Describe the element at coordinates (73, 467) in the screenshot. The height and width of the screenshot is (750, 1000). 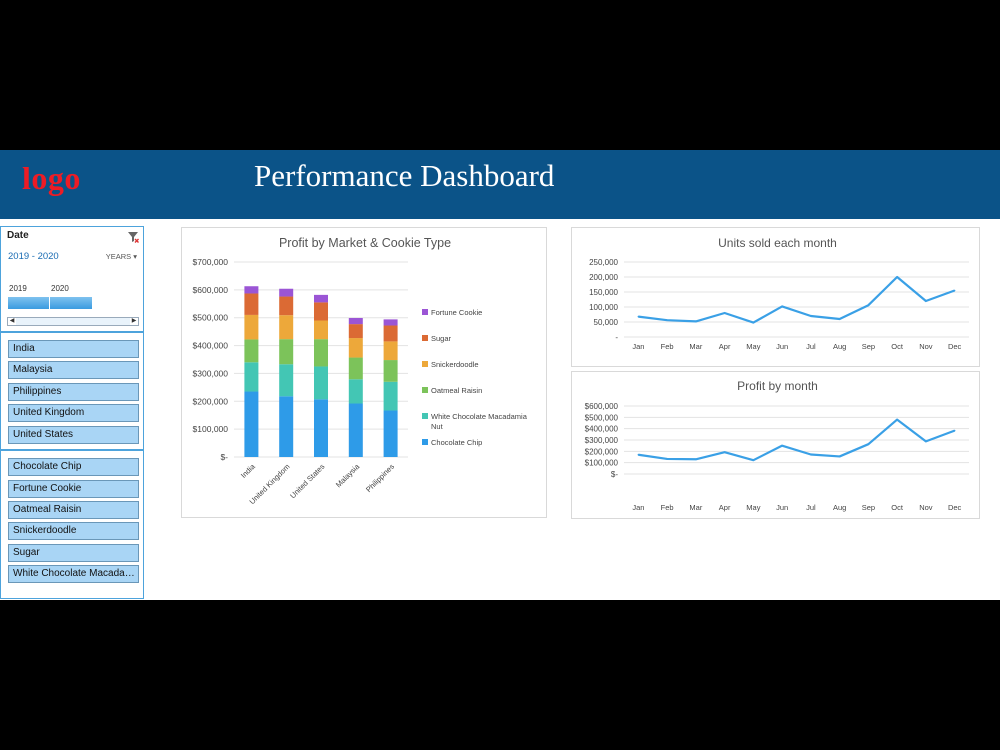
I see `cookie-item-chocolate-chip: Chocolate Chip` at that location.